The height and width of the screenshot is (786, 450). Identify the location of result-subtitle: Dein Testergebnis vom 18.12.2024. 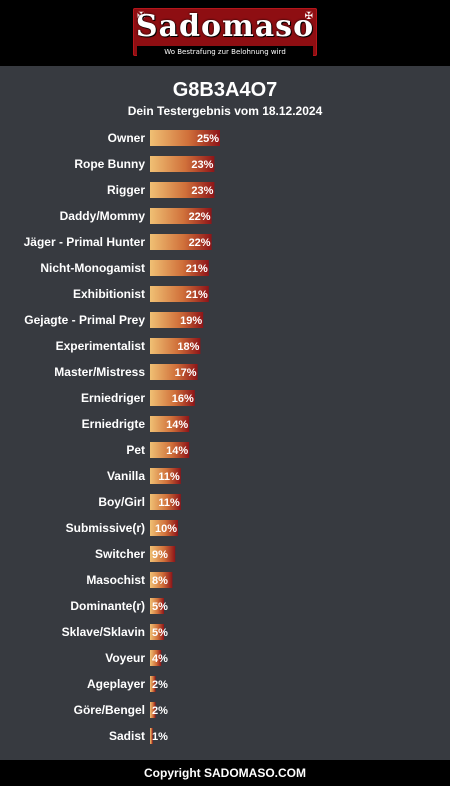
(225, 111).